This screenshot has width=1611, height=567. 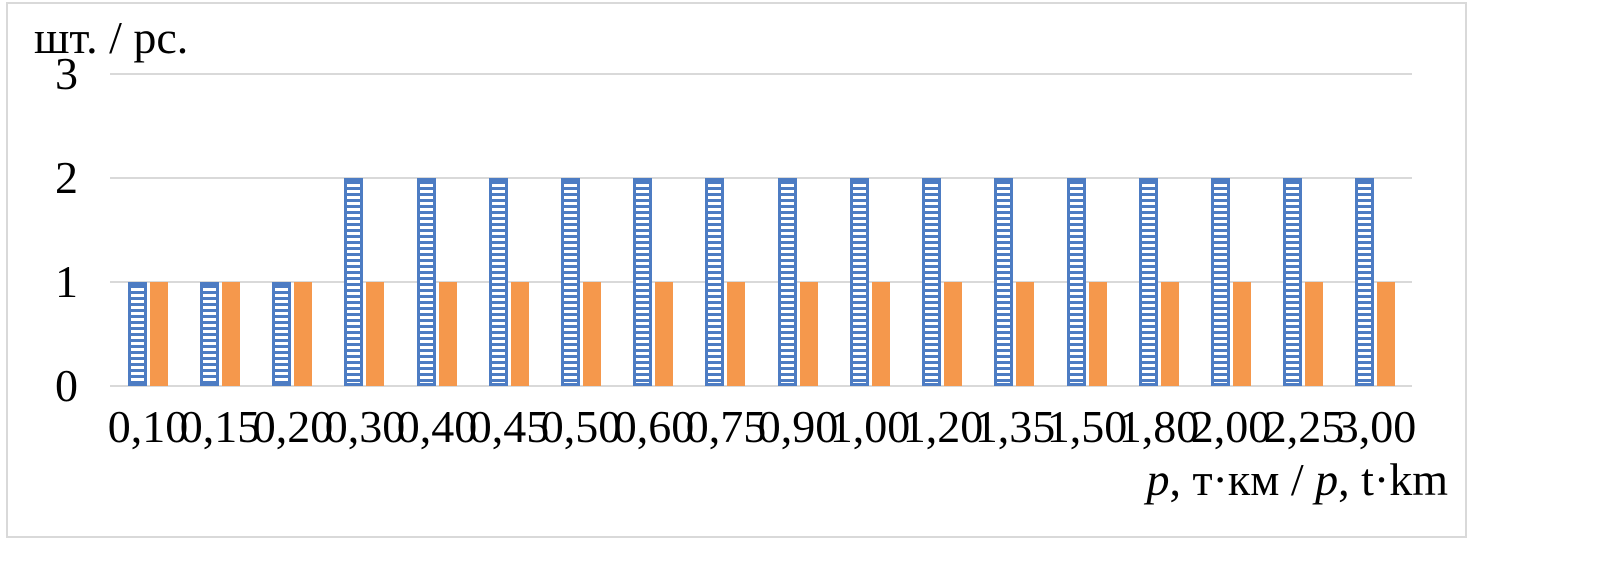 I want to click on x-tick-label: 0,15, so click(x=220, y=426).